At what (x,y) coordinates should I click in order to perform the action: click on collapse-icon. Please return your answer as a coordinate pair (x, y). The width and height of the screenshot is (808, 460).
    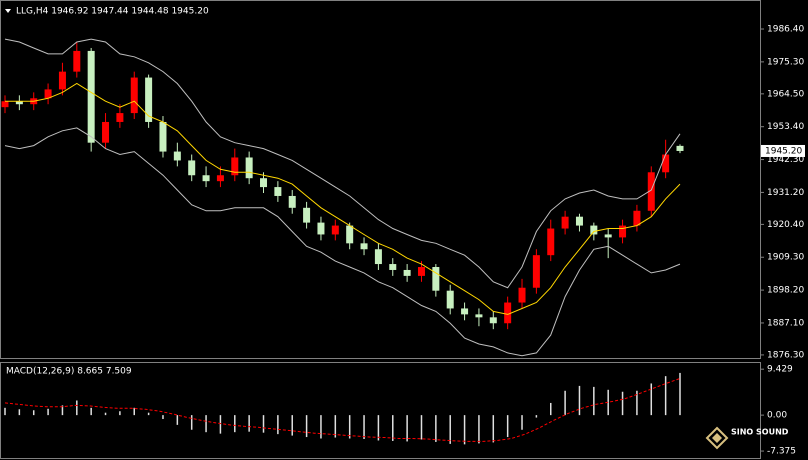
    Looking at the image, I should click on (8, 11).